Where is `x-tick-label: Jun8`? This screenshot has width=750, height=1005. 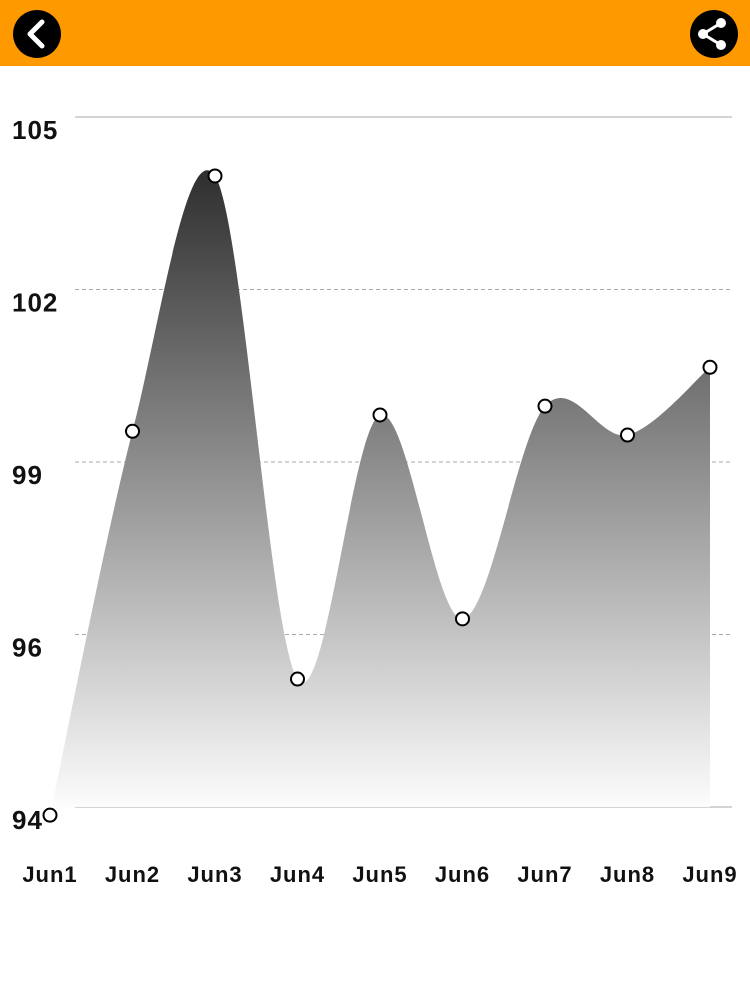 x-tick-label: Jun8 is located at coordinates (627, 874).